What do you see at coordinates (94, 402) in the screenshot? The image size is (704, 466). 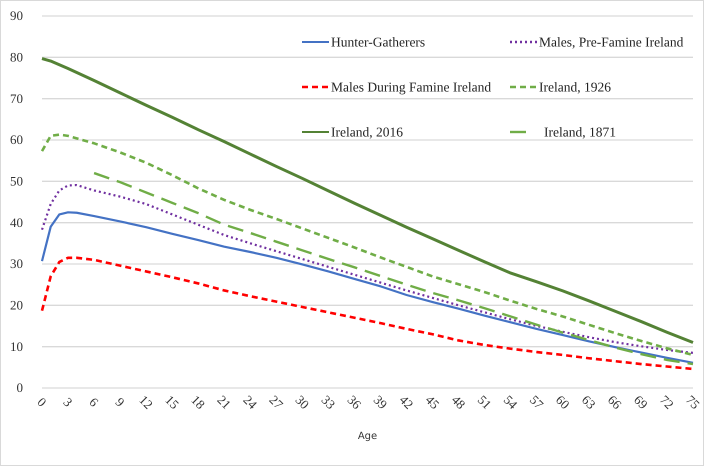 I see `x-tick-label: 6` at bounding box center [94, 402].